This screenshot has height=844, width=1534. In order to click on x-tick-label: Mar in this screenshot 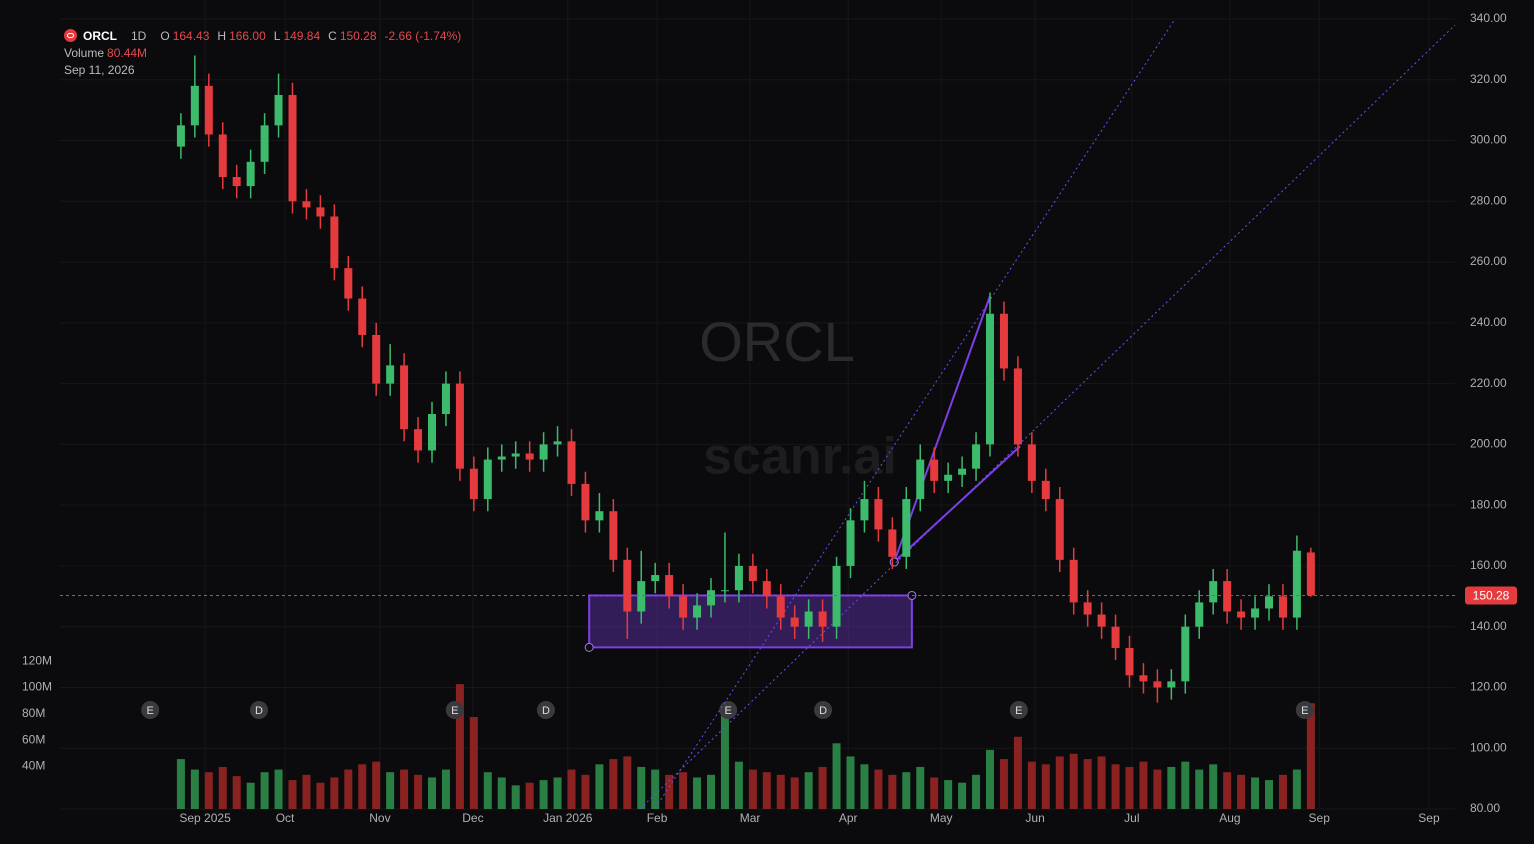, I will do `click(750, 818)`.